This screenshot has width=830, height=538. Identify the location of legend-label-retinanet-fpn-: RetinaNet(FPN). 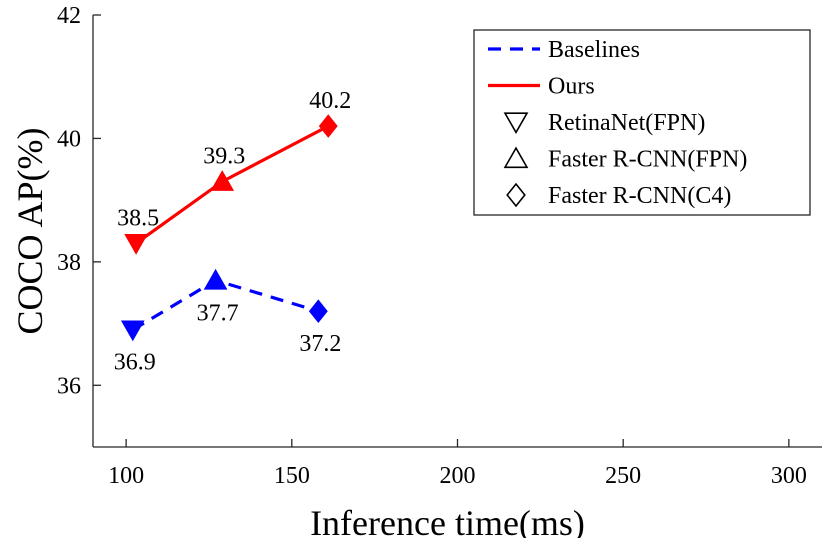
(626, 123).